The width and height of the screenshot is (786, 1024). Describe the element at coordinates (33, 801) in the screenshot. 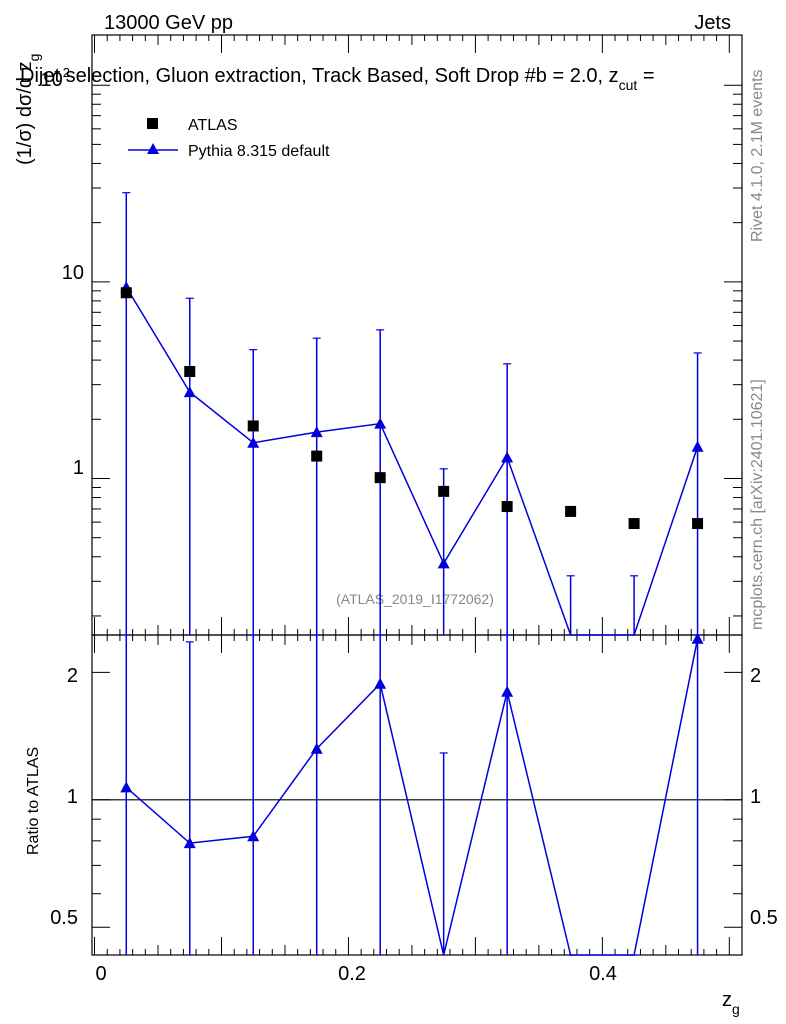

I see `ratio-y-axis-label: Ratio to ATLAS` at that location.